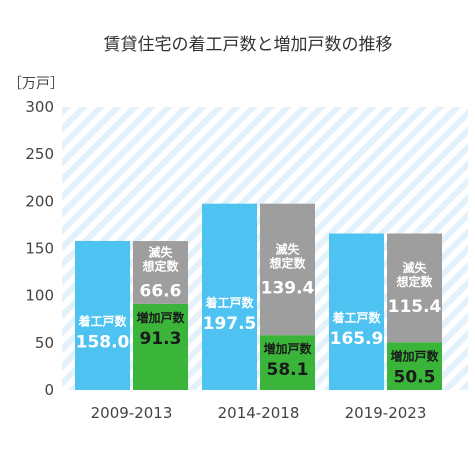 The width and height of the screenshot is (475, 450). What do you see at coordinates (248, 45) in the screenshot?
I see `chart-title: 賃貸住宅の着工戸数と増加戸数の推移` at bounding box center [248, 45].